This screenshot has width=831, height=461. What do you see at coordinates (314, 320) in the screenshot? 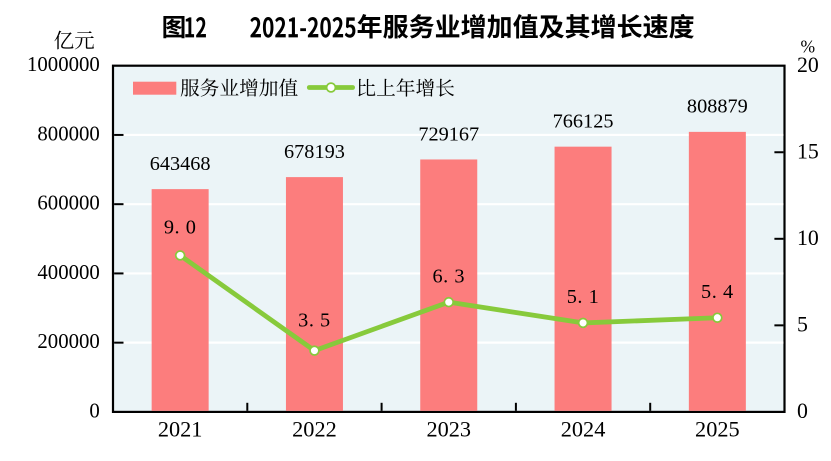
I see `svg-text: 3. 5` at bounding box center [314, 320].